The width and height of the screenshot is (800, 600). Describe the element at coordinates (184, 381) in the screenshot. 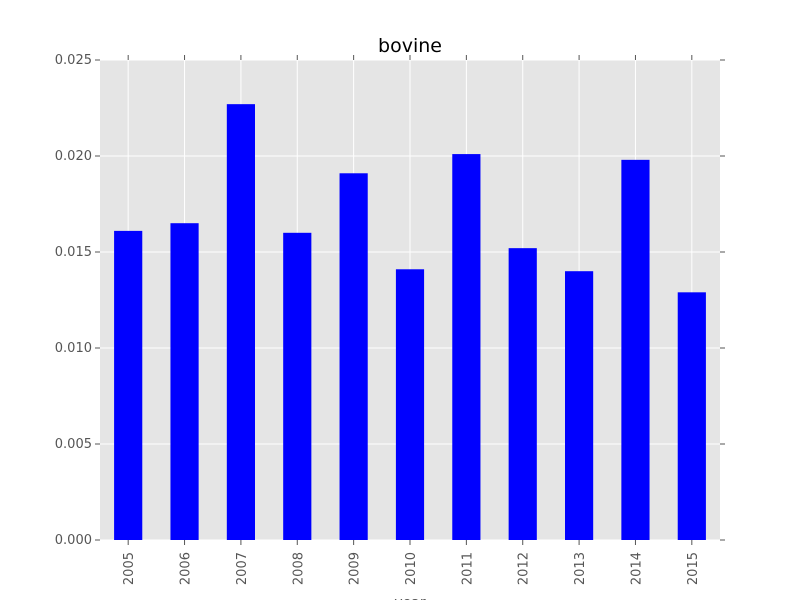

I see `bar-2006` at that location.